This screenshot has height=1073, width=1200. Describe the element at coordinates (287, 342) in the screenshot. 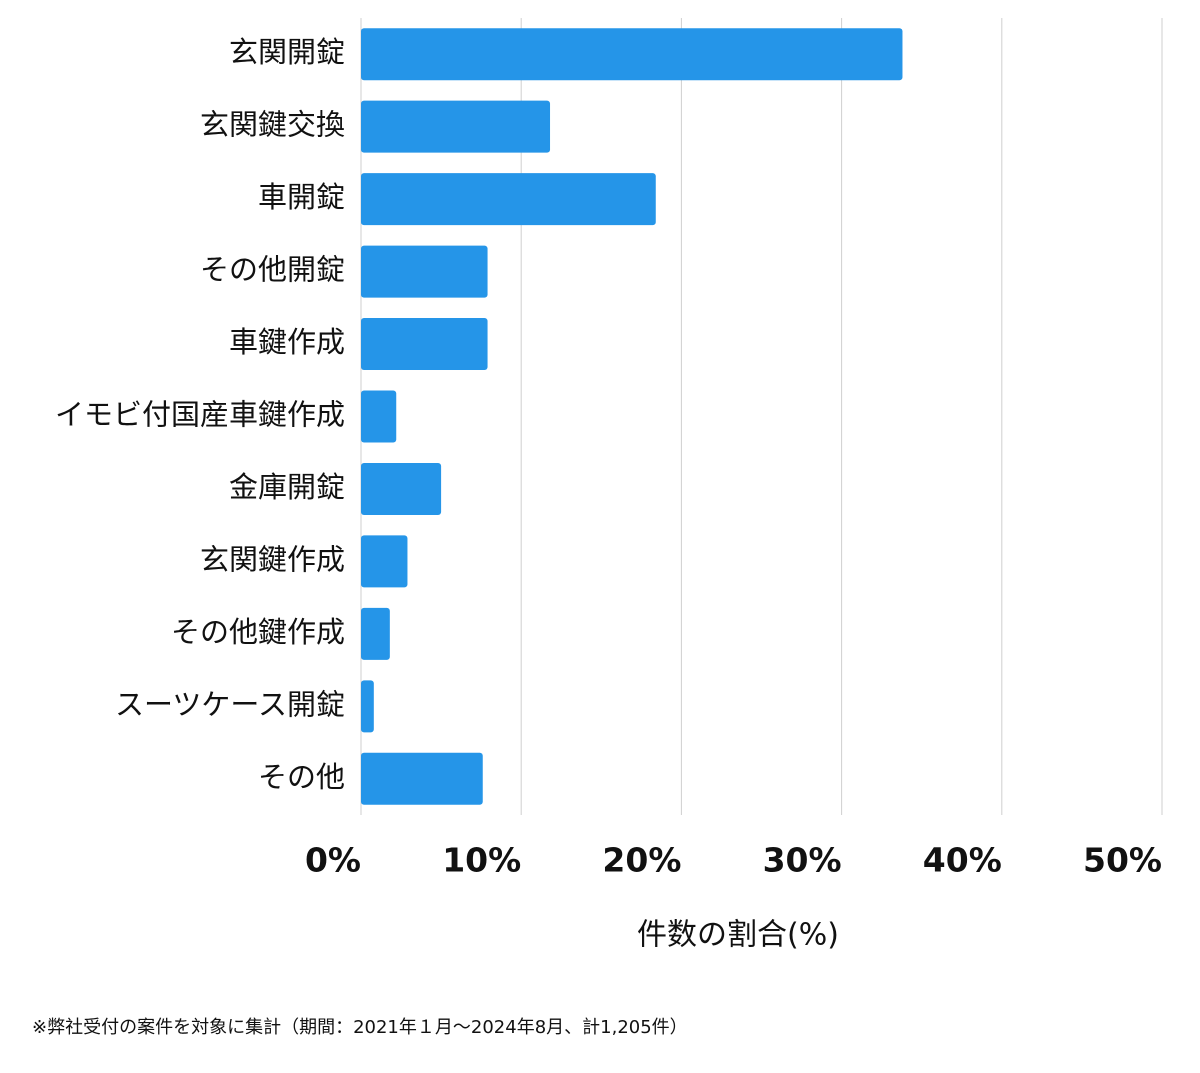

I see `y-tick-label: 車鍵作成` at that location.